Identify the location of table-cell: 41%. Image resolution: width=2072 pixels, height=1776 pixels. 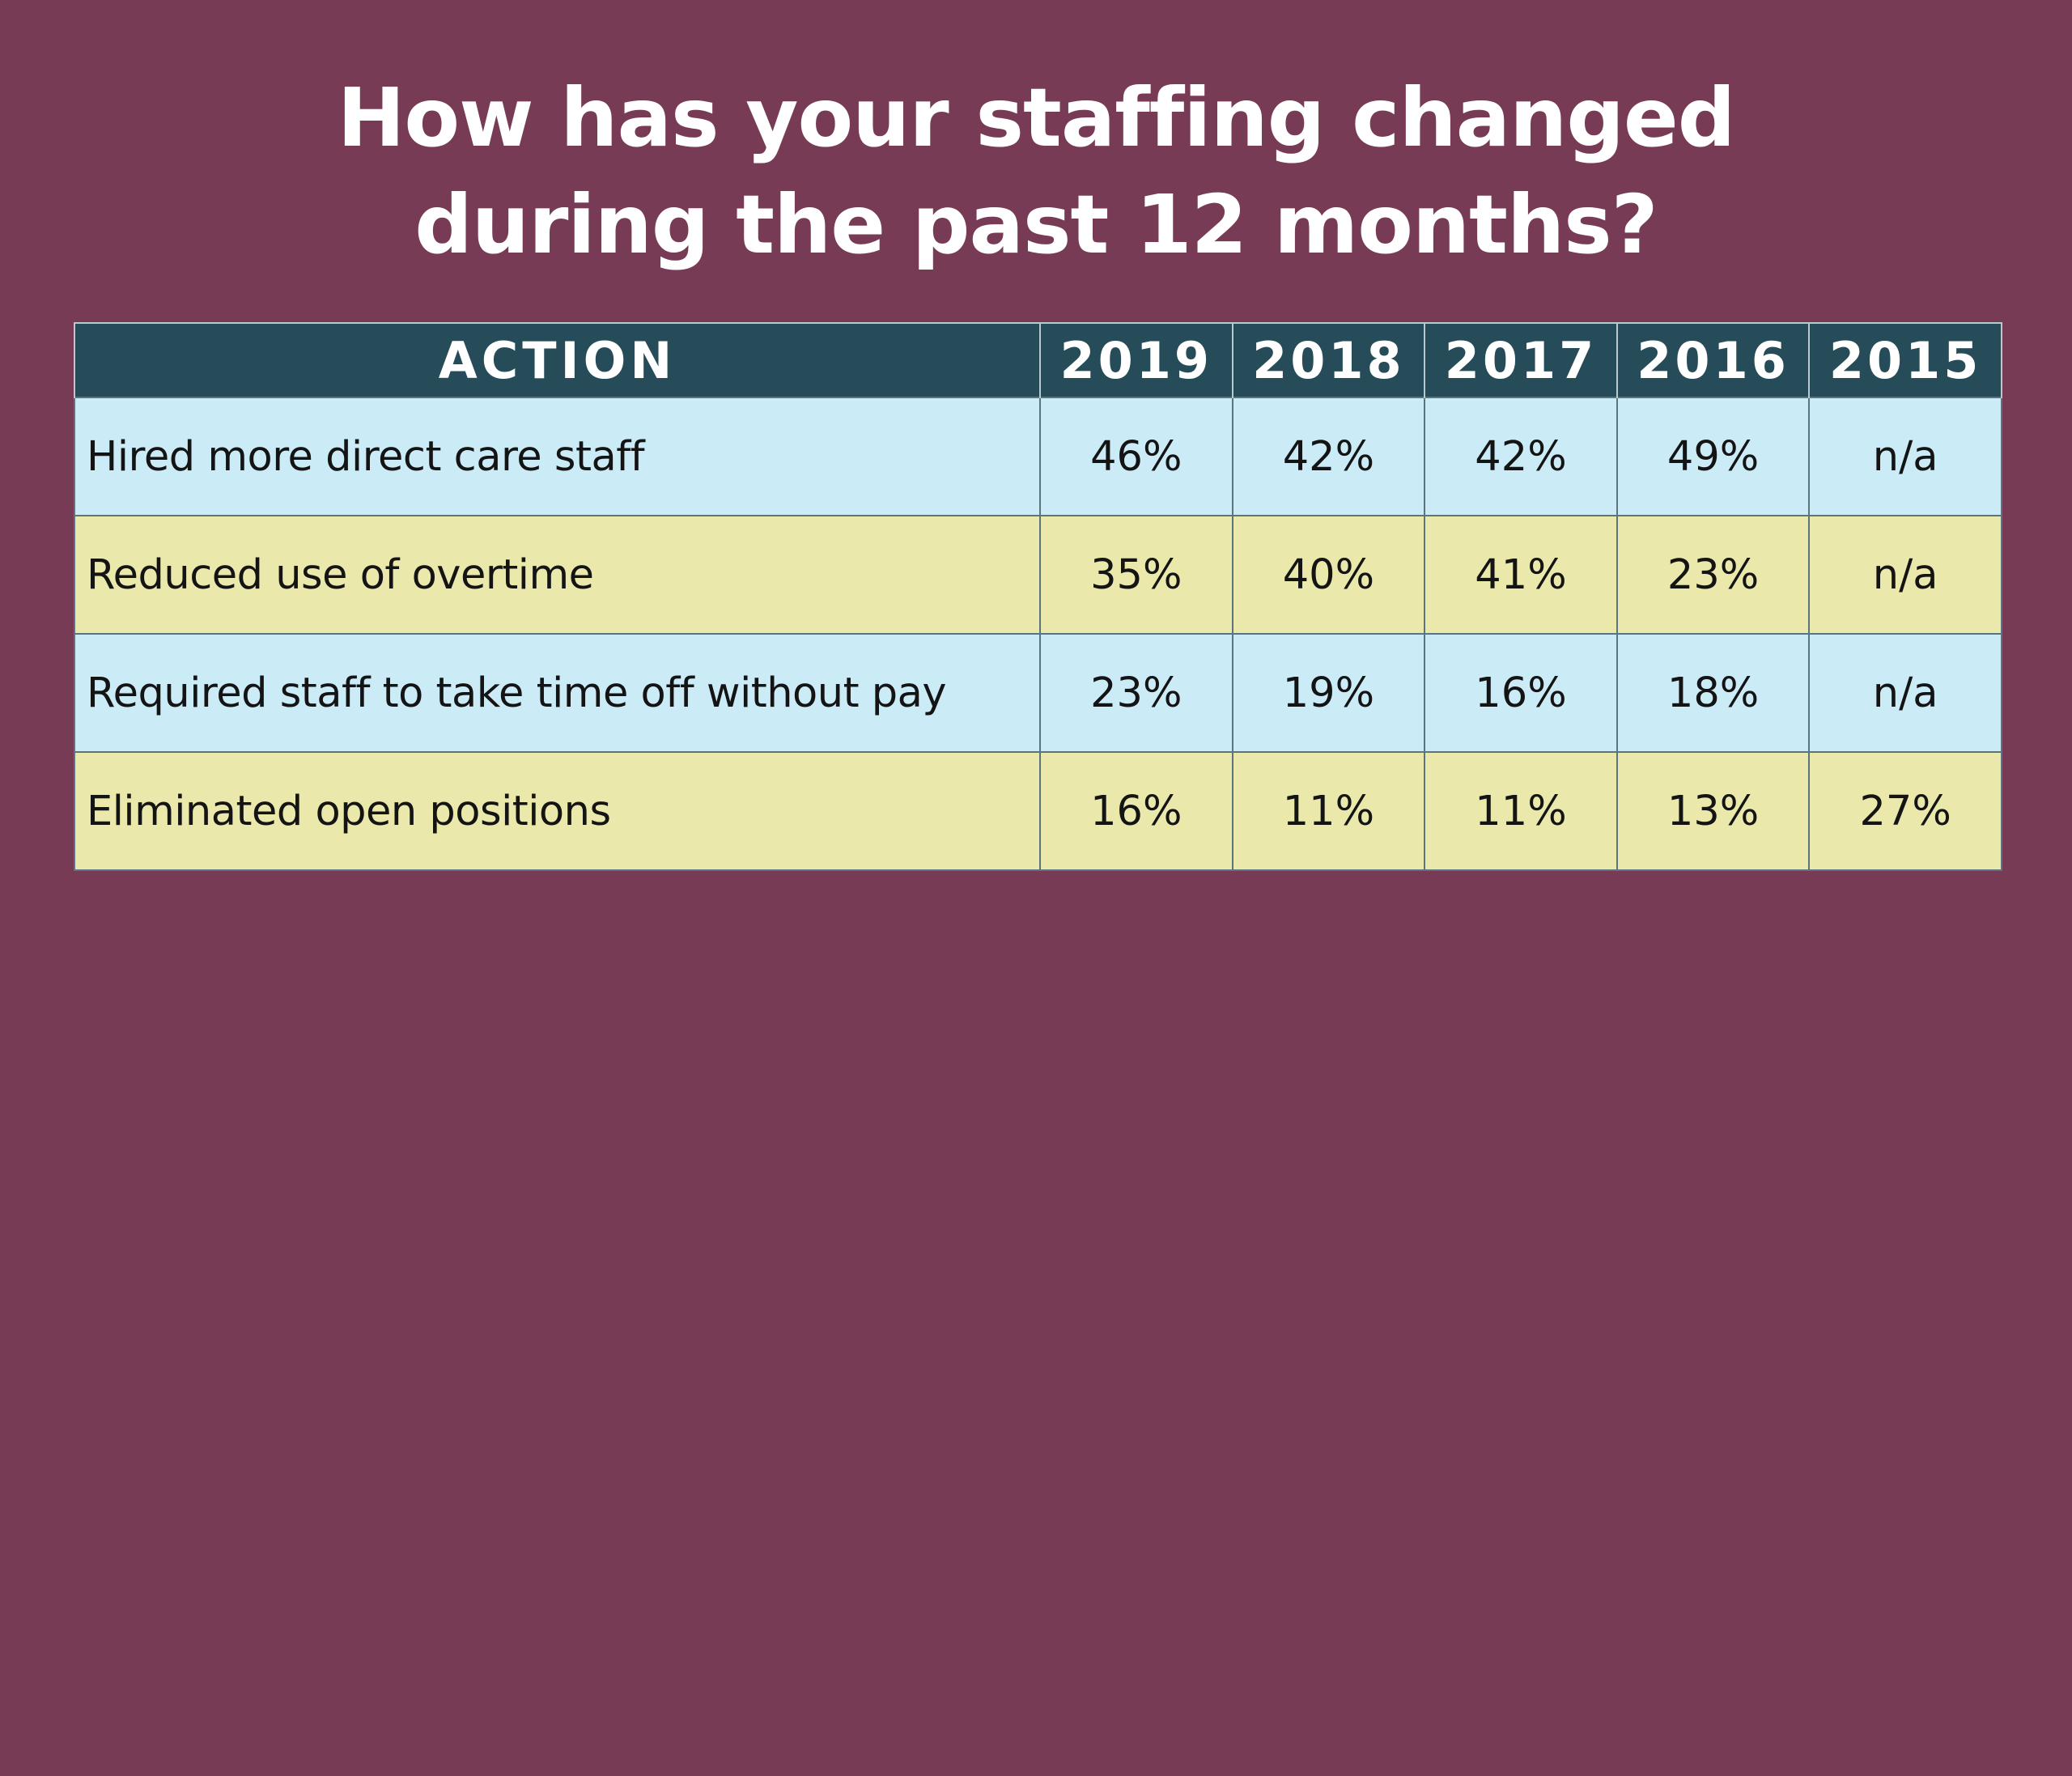
(1521, 575).